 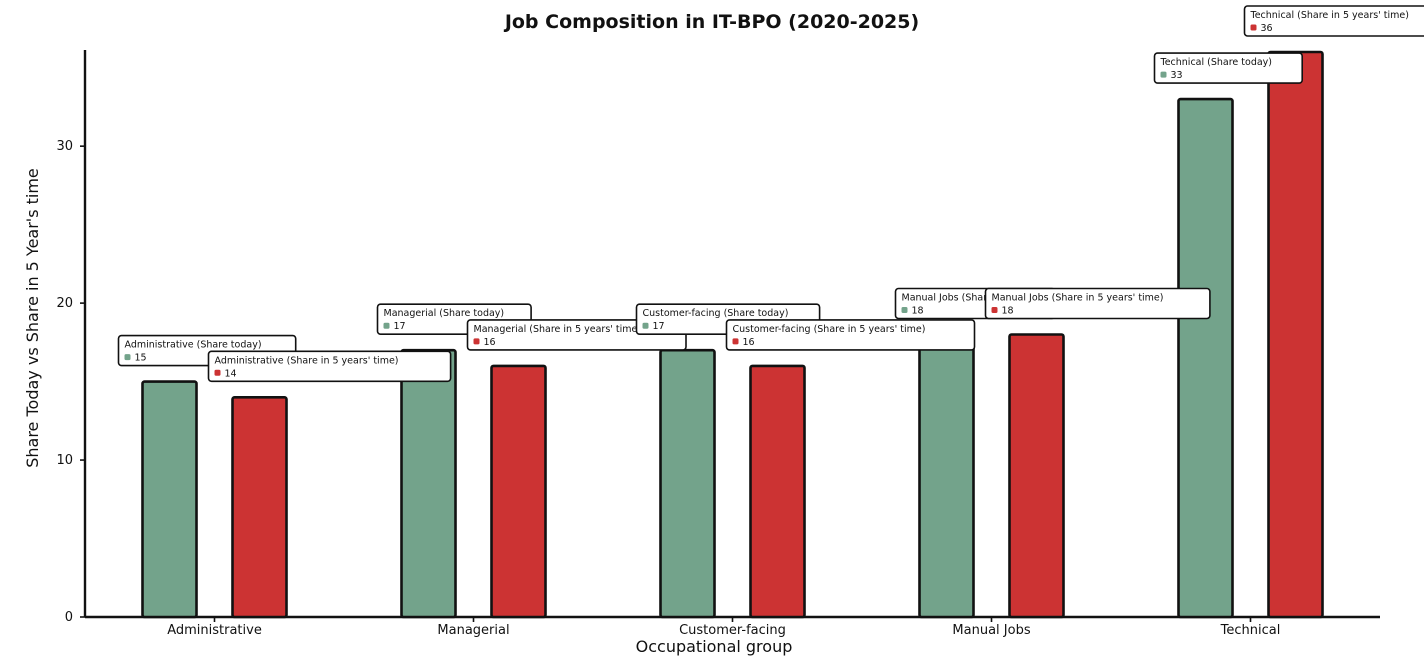 What do you see at coordinates (1078, 298) in the screenshot?
I see `annotation-label: Manual Jobs (Share in 5 years' time)` at bounding box center [1078, 298].